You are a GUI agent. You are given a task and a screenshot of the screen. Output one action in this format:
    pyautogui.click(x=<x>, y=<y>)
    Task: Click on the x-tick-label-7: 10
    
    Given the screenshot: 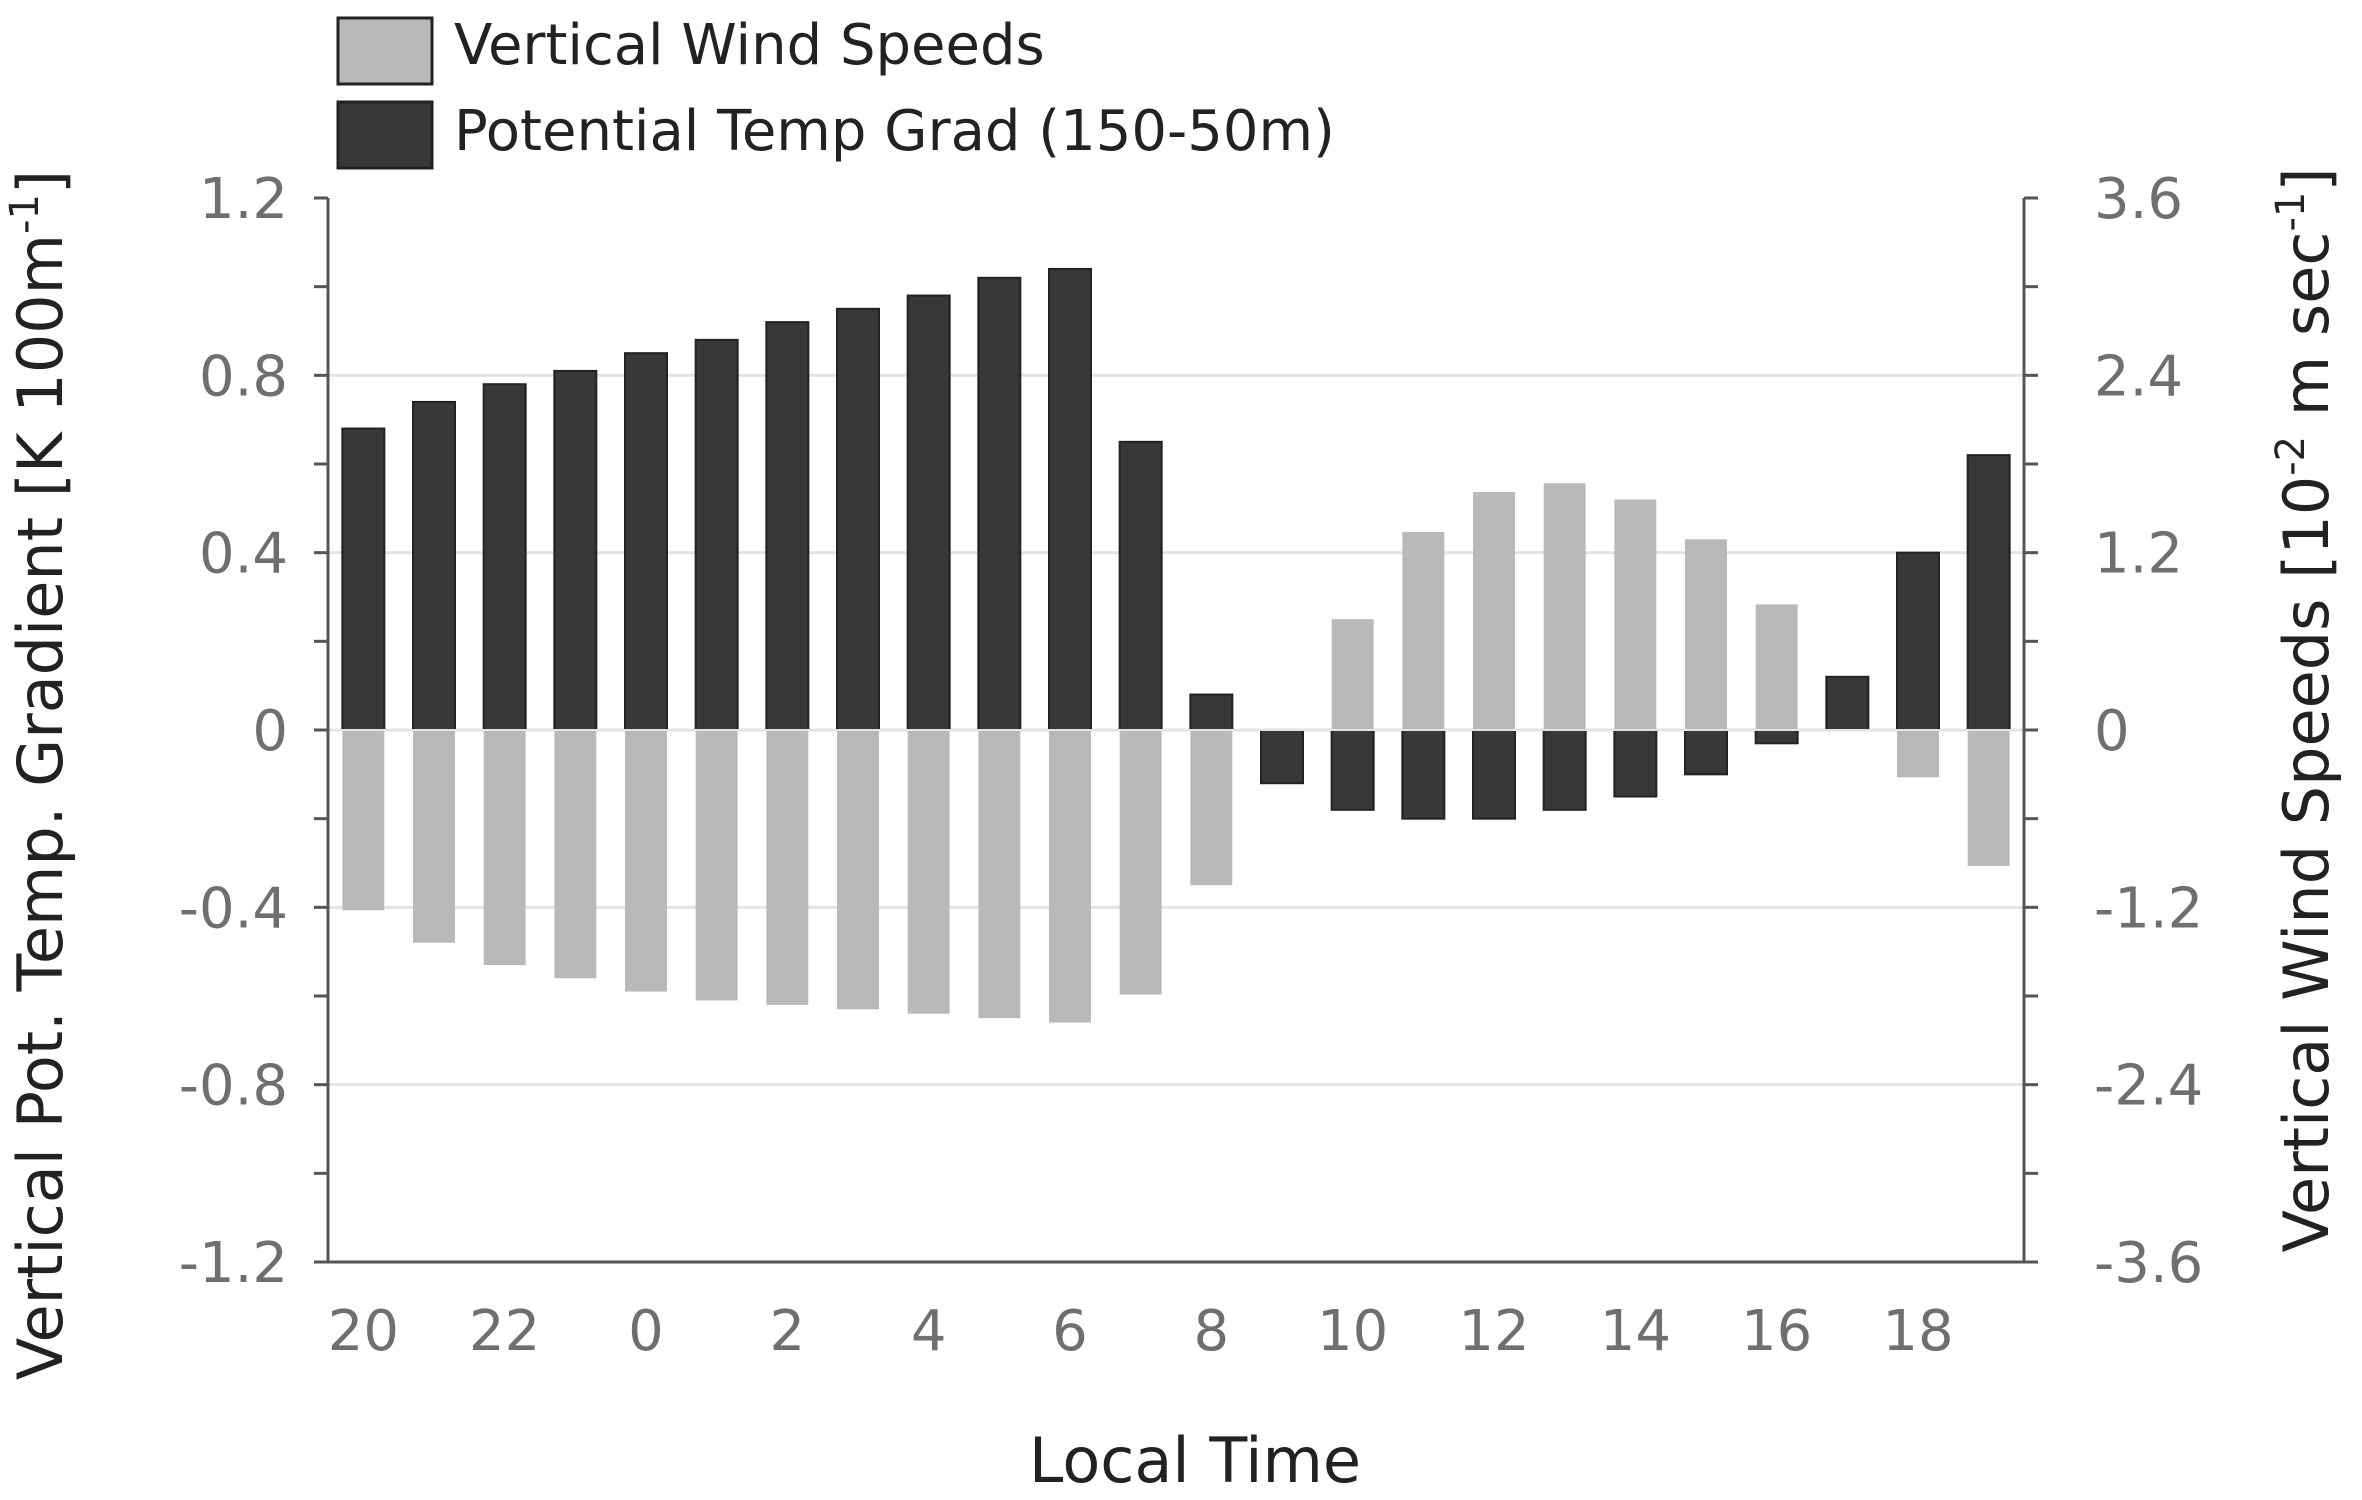 What is the action you would take?
    pyautogui.click(x=1352, y=1331)
    